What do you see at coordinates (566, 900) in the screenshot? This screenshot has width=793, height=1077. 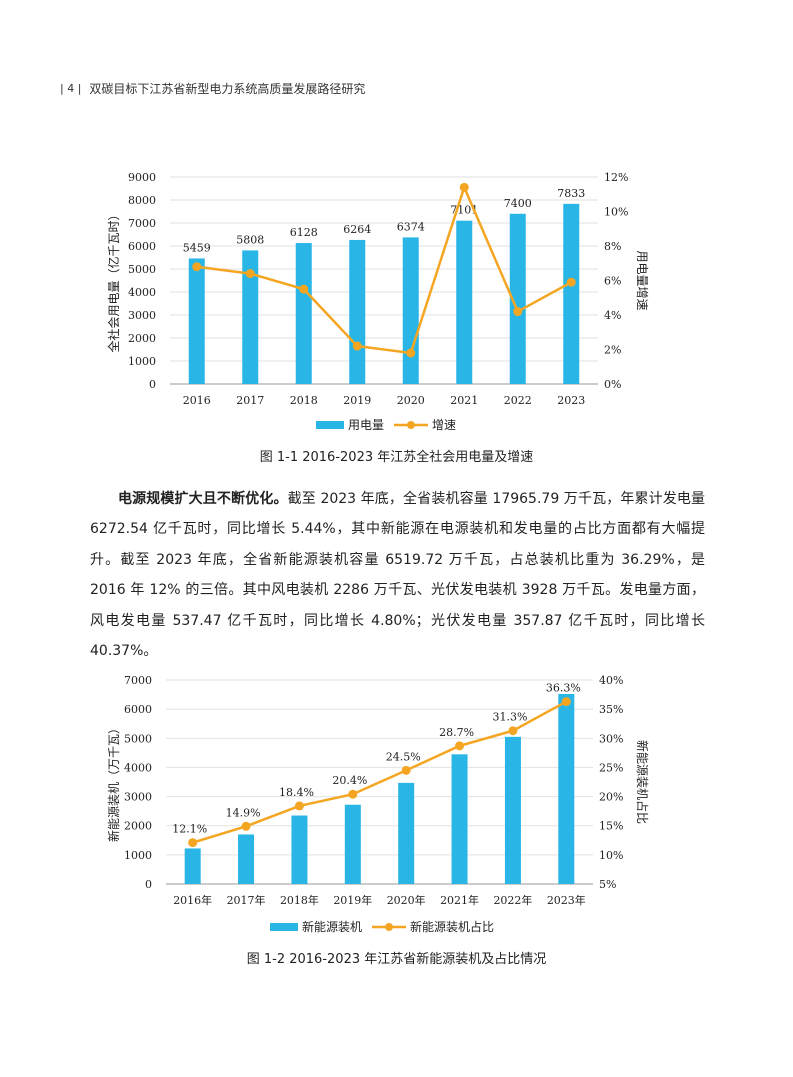 I see `x-tick-label: 2023年` at bounding box center [566, 900].